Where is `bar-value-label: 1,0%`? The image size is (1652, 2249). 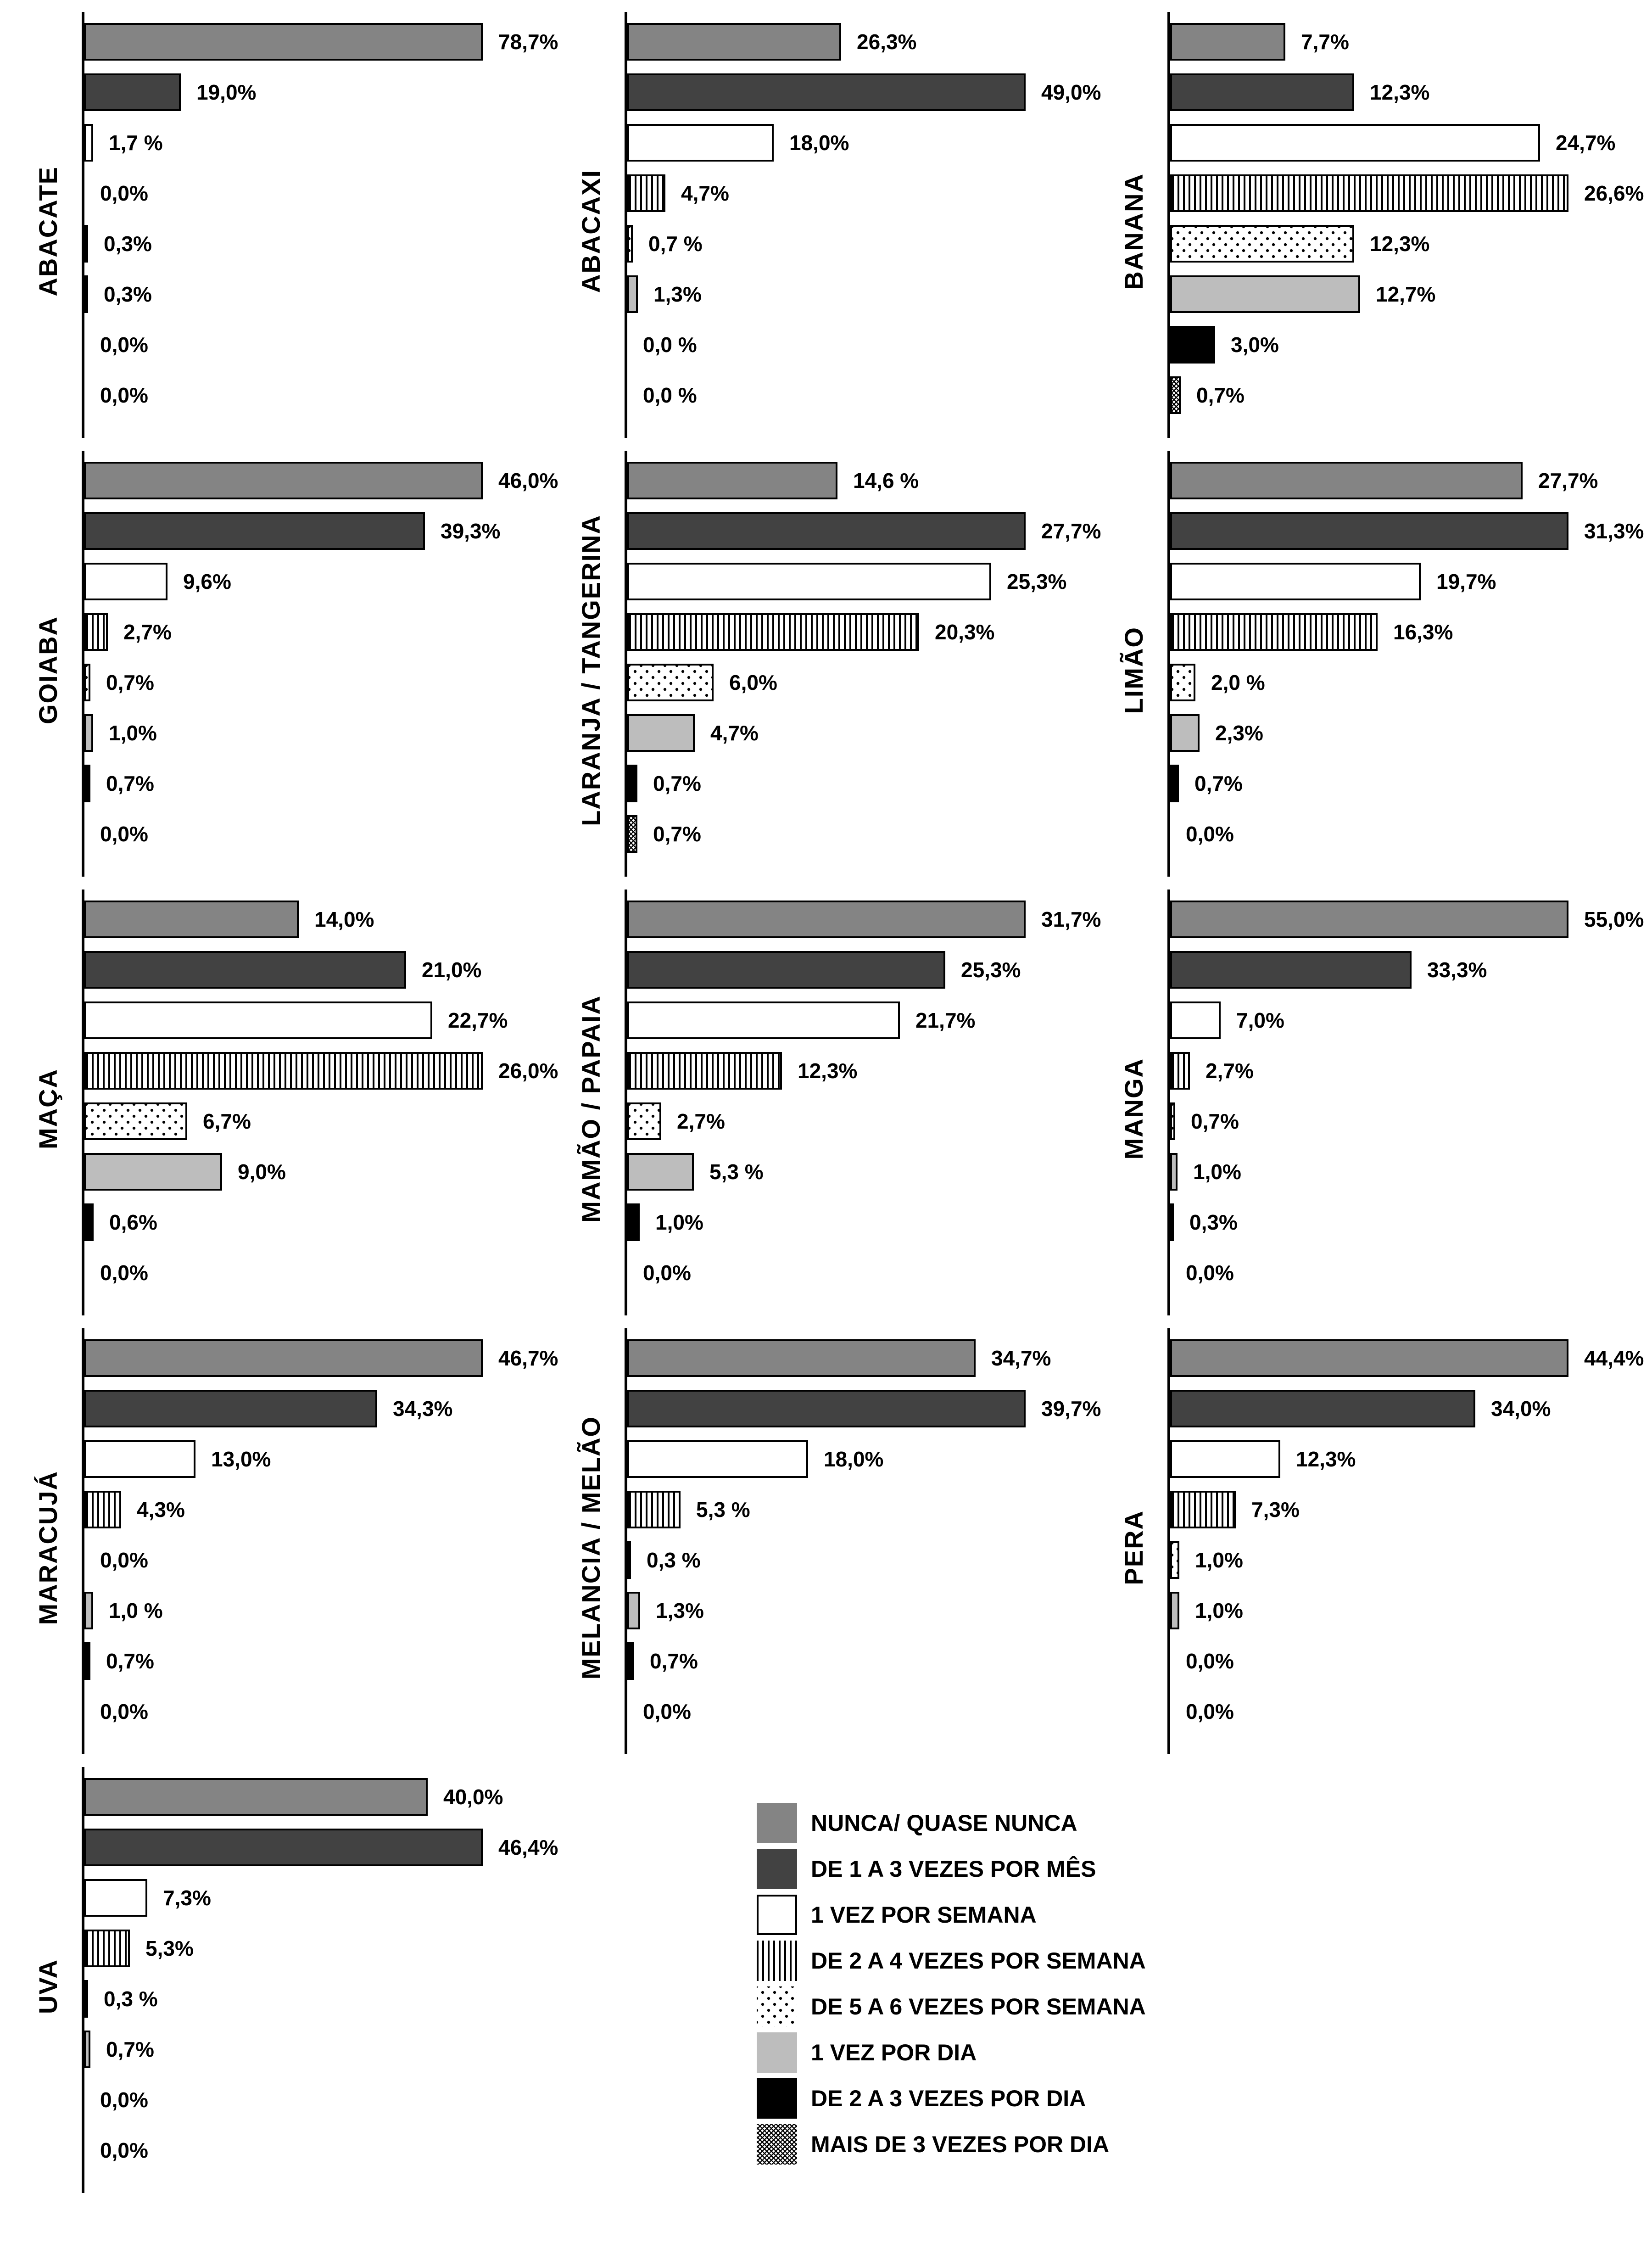
bar-value-label: 1,0% is located at coordinates (133, 733).